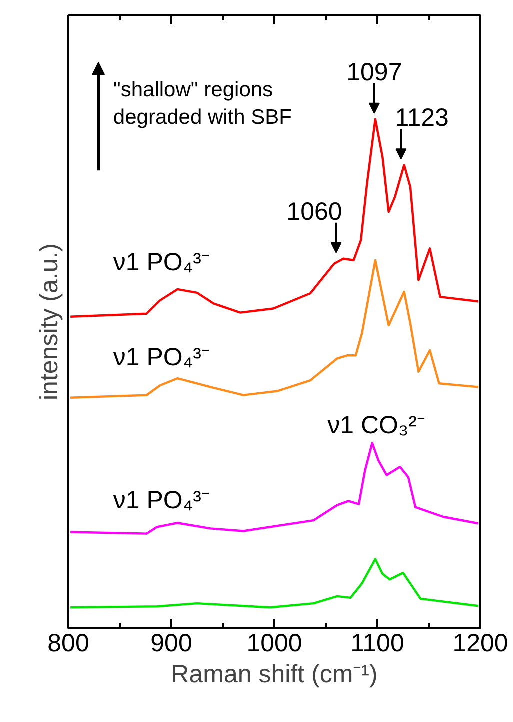 Image resolution: width=513 pixels, height=722 pixels. What do you see at coordinates (377, 426) in the screenshot?
I see `annotation: ν1 CO₃²⁻` at bounding box center [377, 426].